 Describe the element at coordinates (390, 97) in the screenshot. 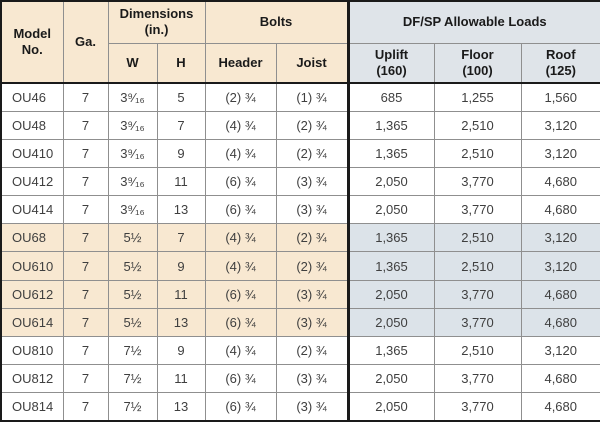

I see `uplift-load-cell: 685` at that location.